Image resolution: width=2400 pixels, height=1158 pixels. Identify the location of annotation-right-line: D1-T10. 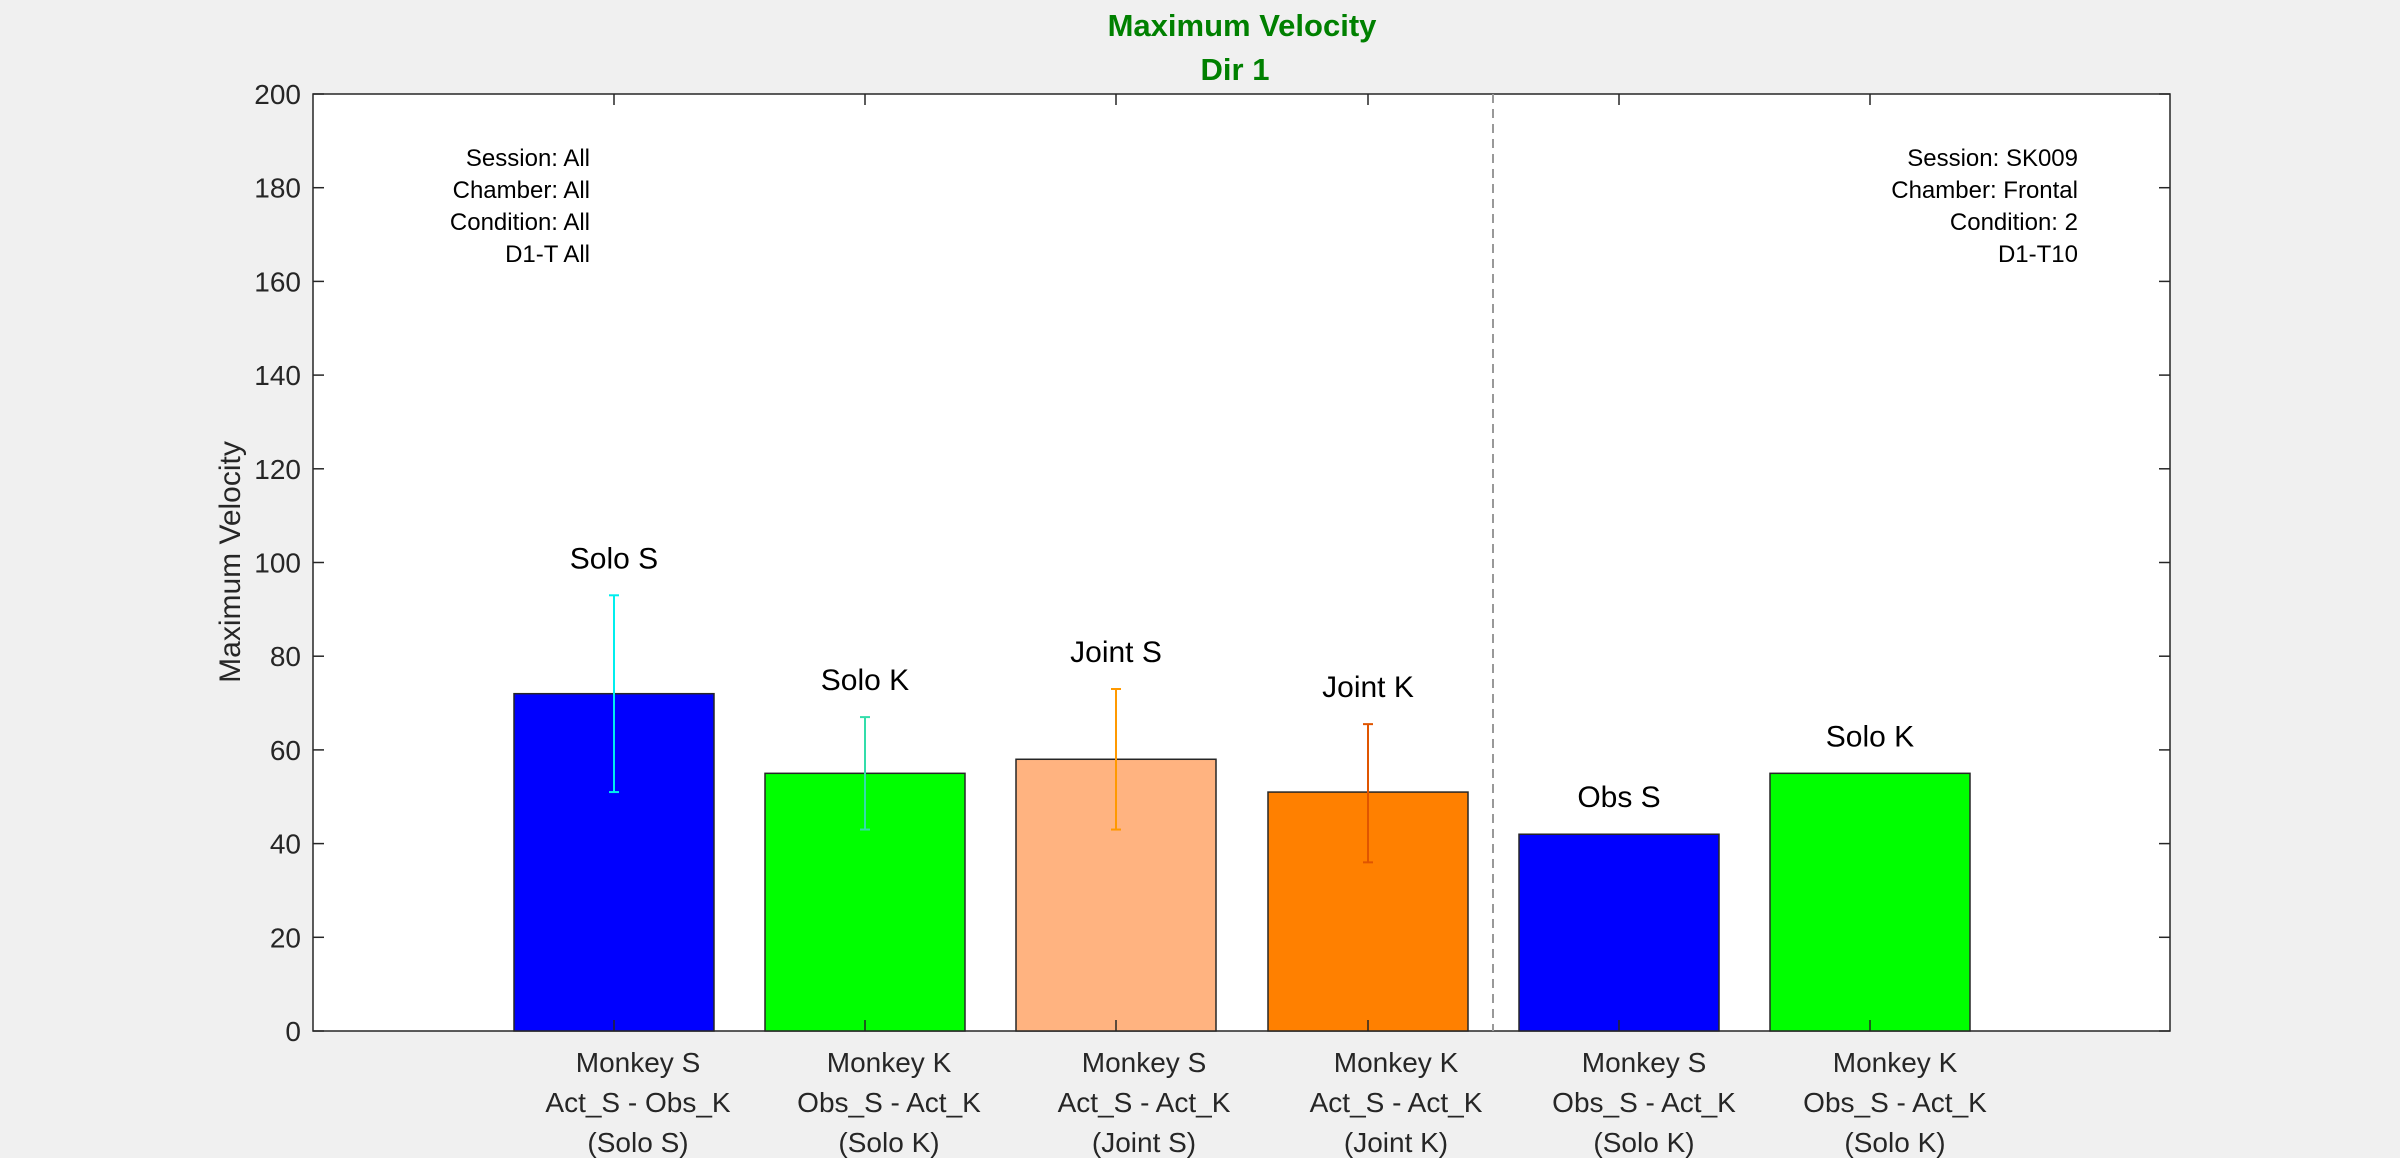
(2038, 254).